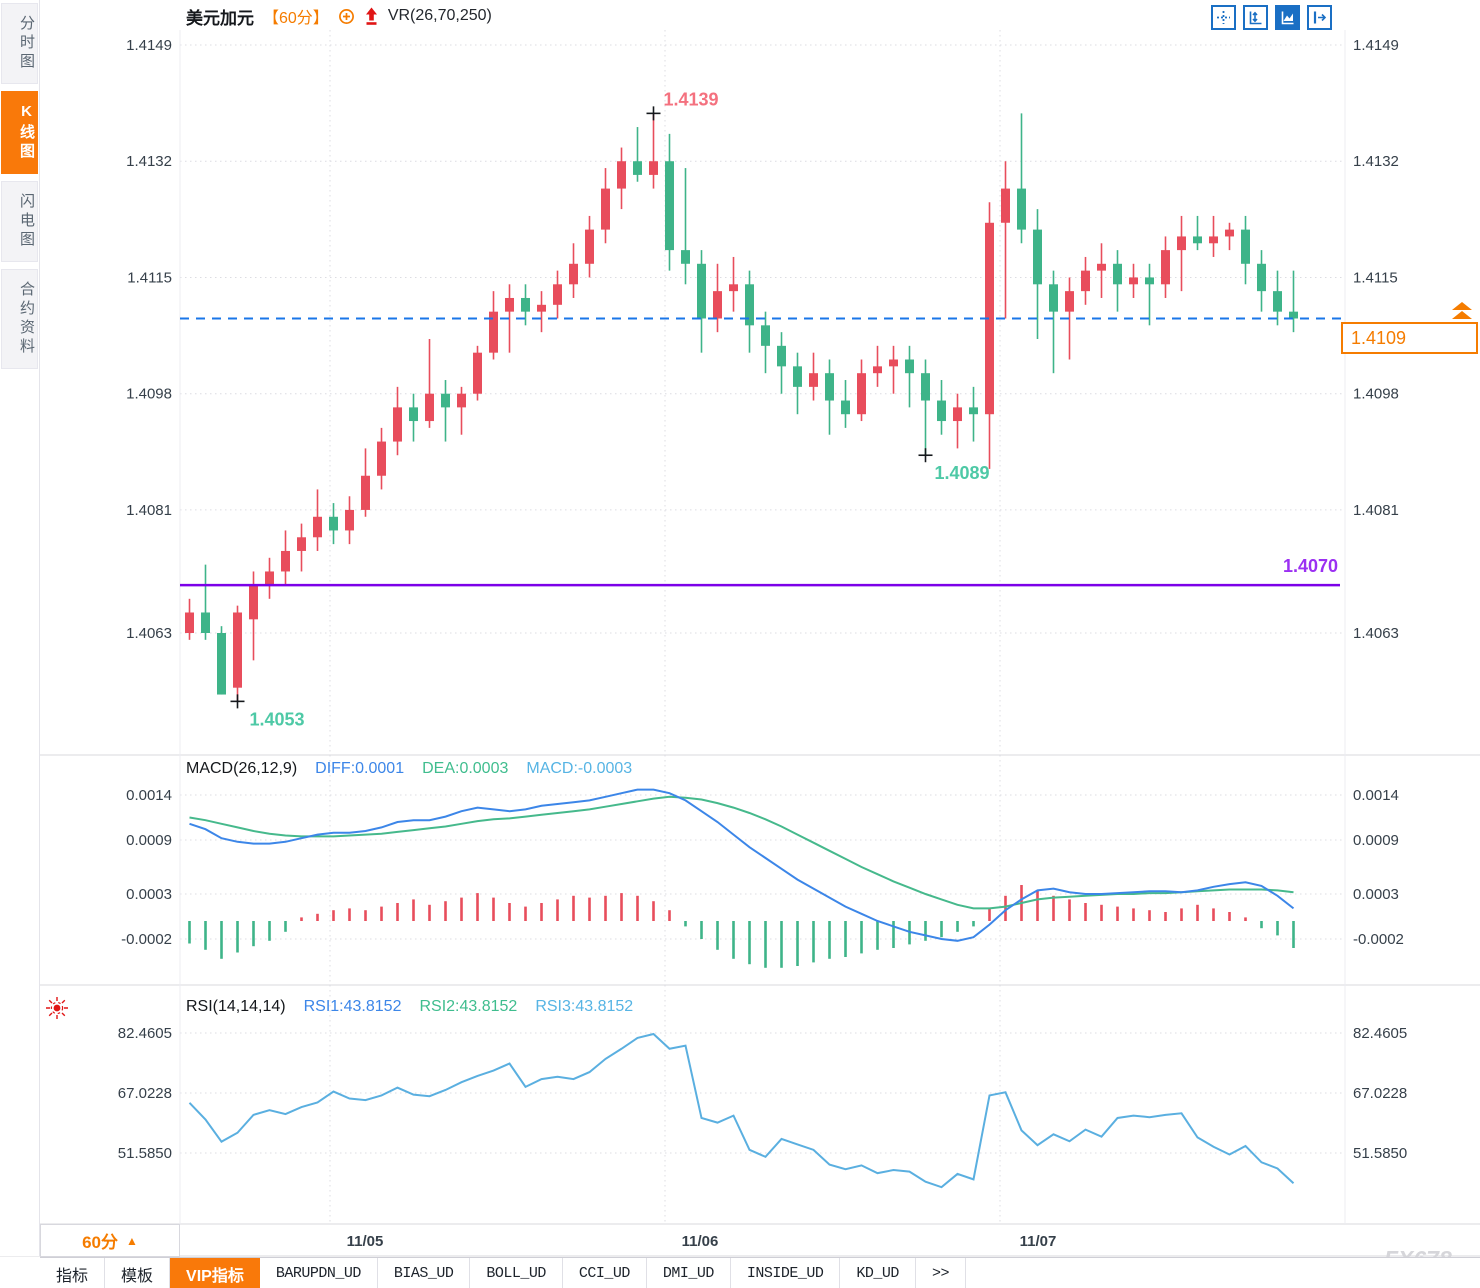  I want to click on macd-dea-value: DEA:0.0003, so click(465, 768).